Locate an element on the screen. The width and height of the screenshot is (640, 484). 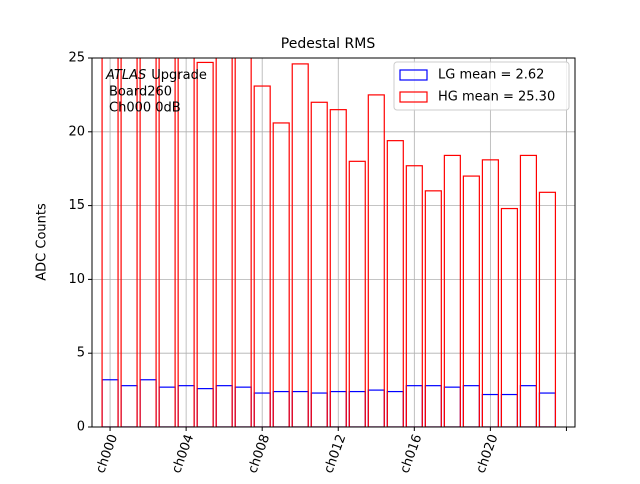
y-tick-label: 20 is located at coordinates (76, 131).